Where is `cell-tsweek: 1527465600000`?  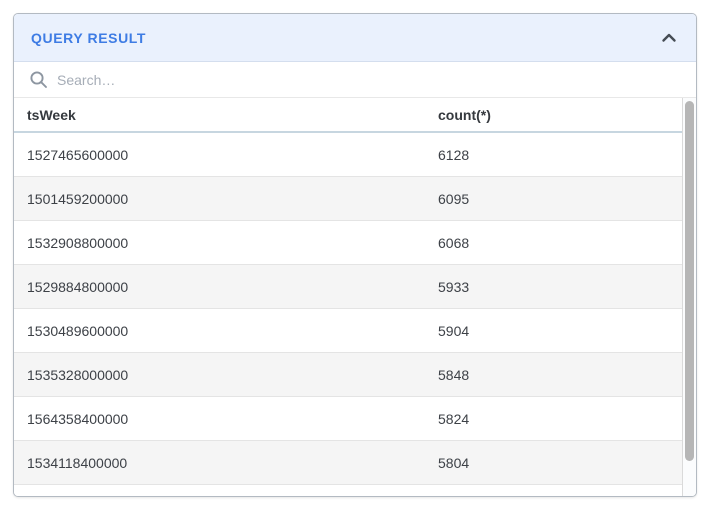
cell-tsweek: 1527465600000 is located at coordinates (78, 154).